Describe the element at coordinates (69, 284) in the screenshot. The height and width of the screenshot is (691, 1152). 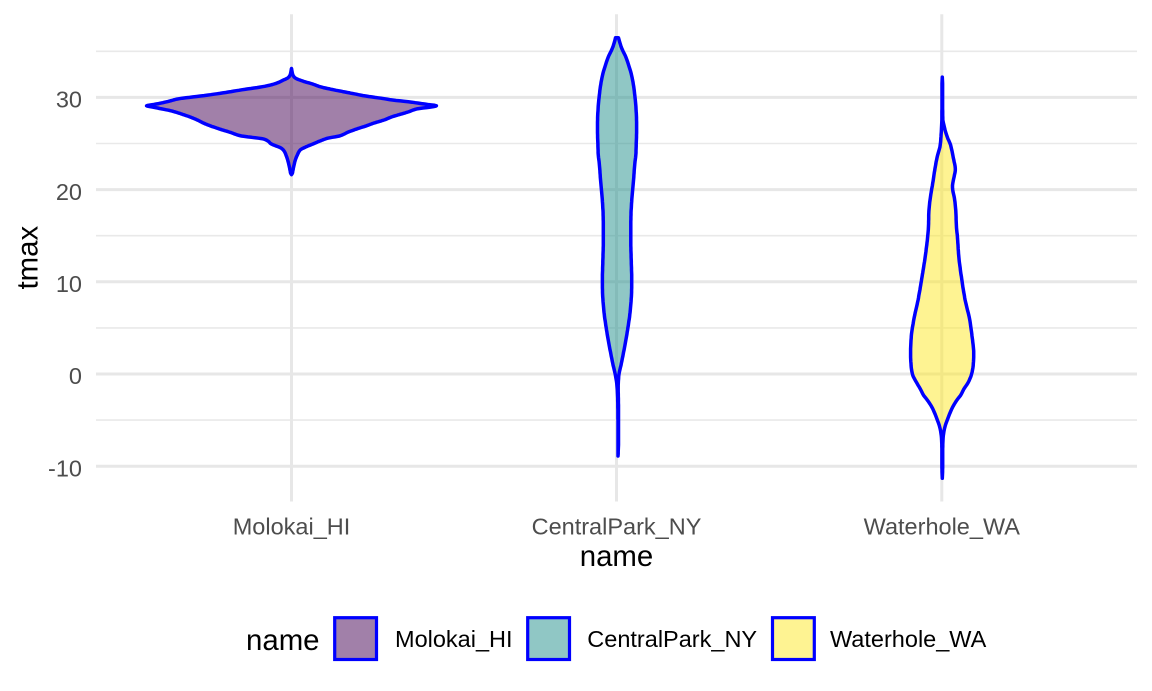
I see `svg-text: 10` at that location.